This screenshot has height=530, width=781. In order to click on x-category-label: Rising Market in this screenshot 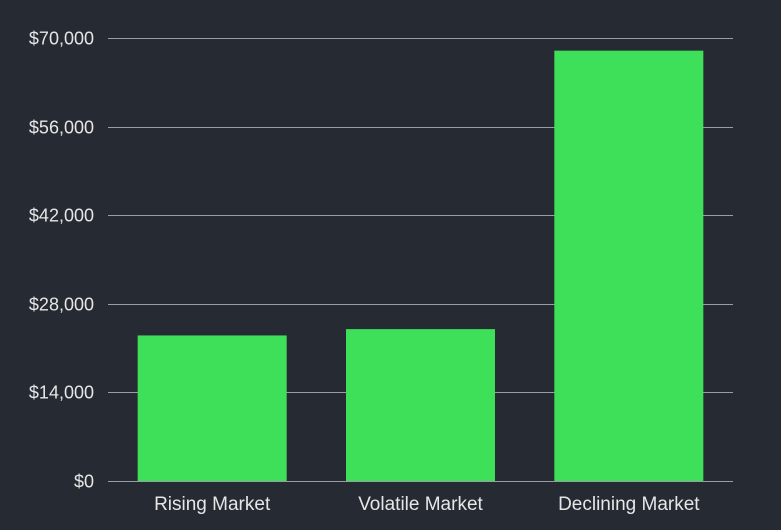, I will do `click(212, 504)`.